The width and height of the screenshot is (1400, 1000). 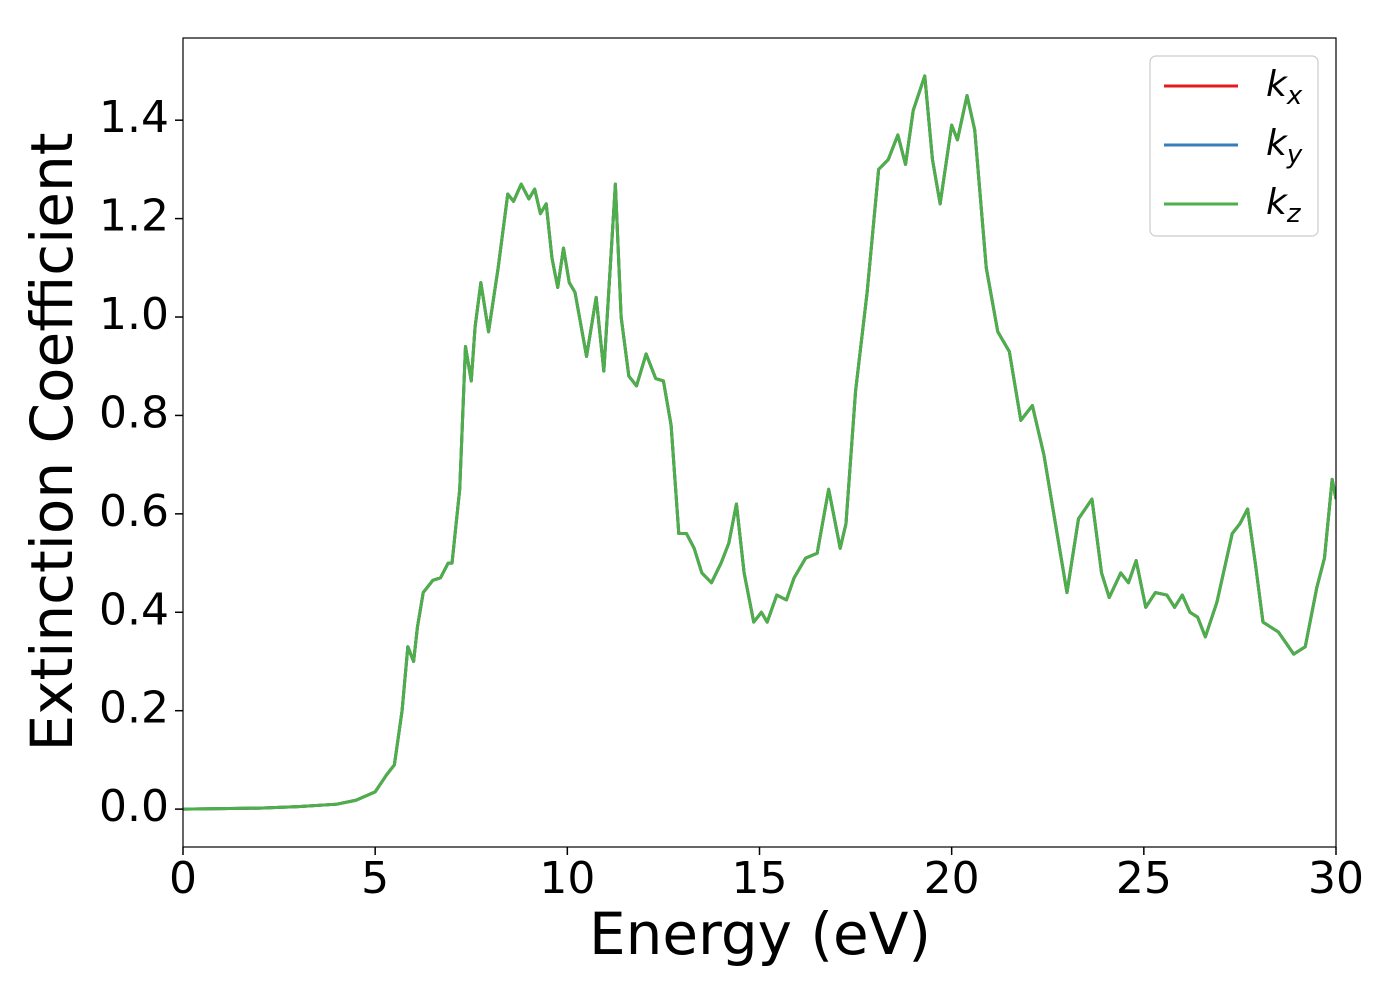 What do you see at coordinates (134, 117) in the screenshot?
I see `y-tick-label: 1.4` at bounding box center [134, 117].